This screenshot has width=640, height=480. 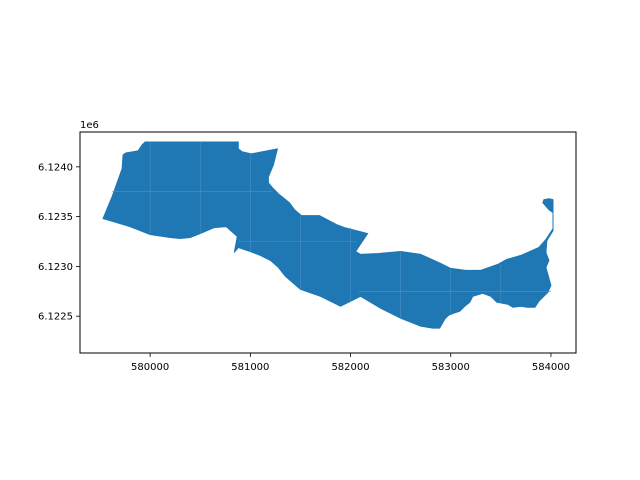 I want to click on y-tick-label: 6.1240, so click(x=55, y=167).